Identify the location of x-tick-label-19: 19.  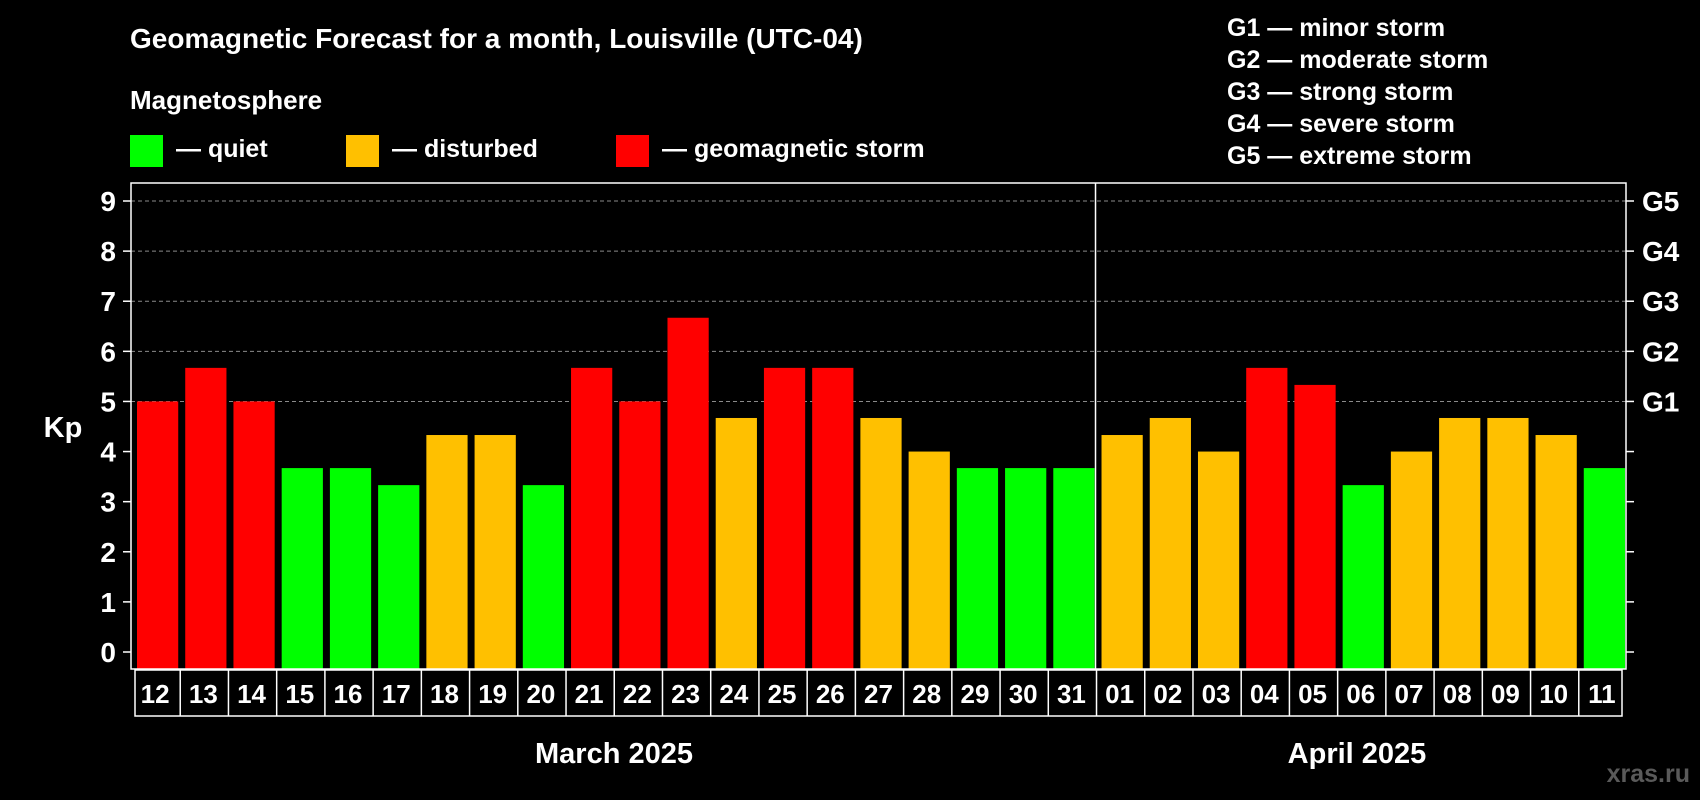
(492, 694).